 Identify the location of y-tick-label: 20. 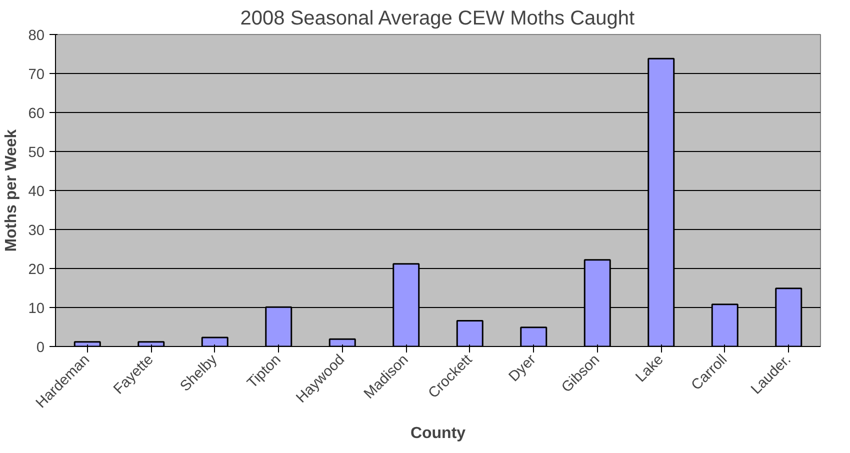
(36, 270).